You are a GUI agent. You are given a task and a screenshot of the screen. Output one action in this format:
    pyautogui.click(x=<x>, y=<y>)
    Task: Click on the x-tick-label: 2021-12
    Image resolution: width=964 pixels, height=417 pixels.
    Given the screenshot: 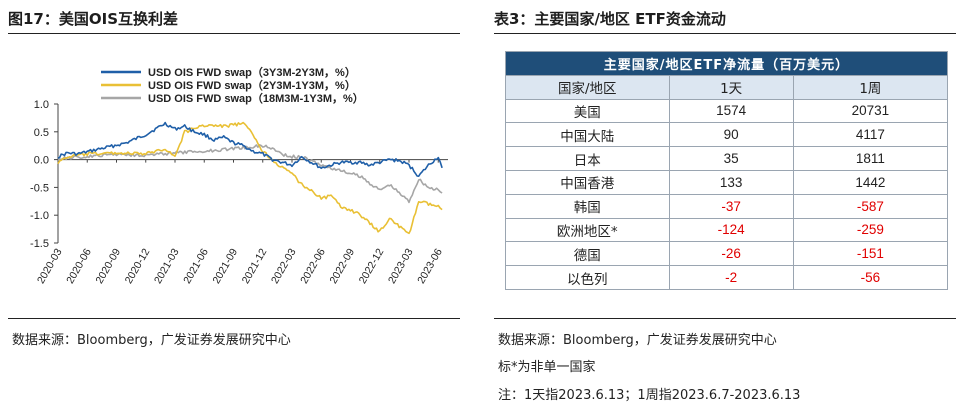 What is the action you would take?
    pyautogui.click(x=255, y=266)
    